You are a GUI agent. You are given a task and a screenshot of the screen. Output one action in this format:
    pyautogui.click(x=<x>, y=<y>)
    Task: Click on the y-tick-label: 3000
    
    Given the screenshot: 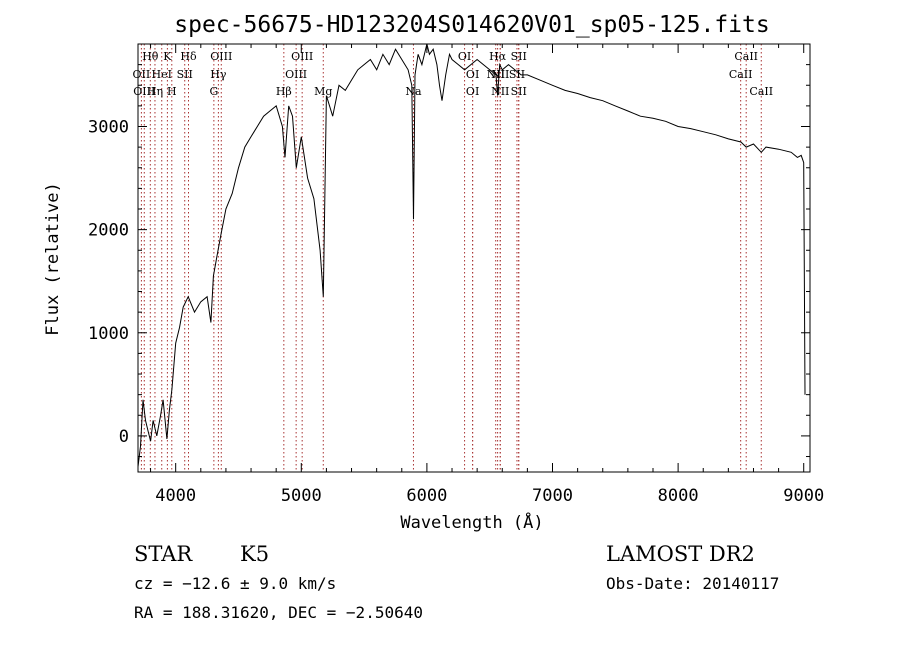 What is the action you would take?
    pyautogui.click(x=108, y=128)
    